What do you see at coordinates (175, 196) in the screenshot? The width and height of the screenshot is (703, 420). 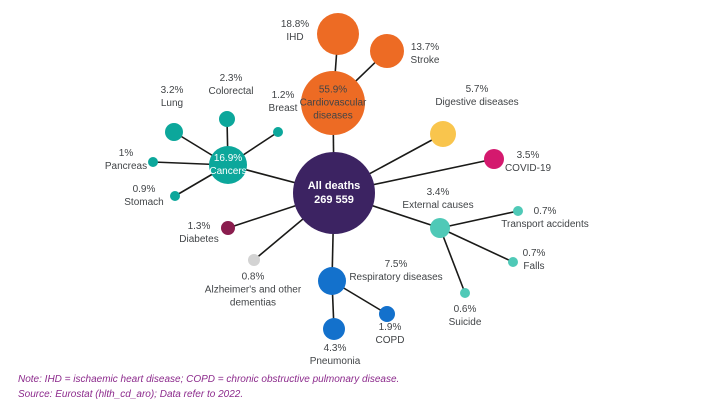 I see `bubble-stomach` at bounding box center [175, 196].